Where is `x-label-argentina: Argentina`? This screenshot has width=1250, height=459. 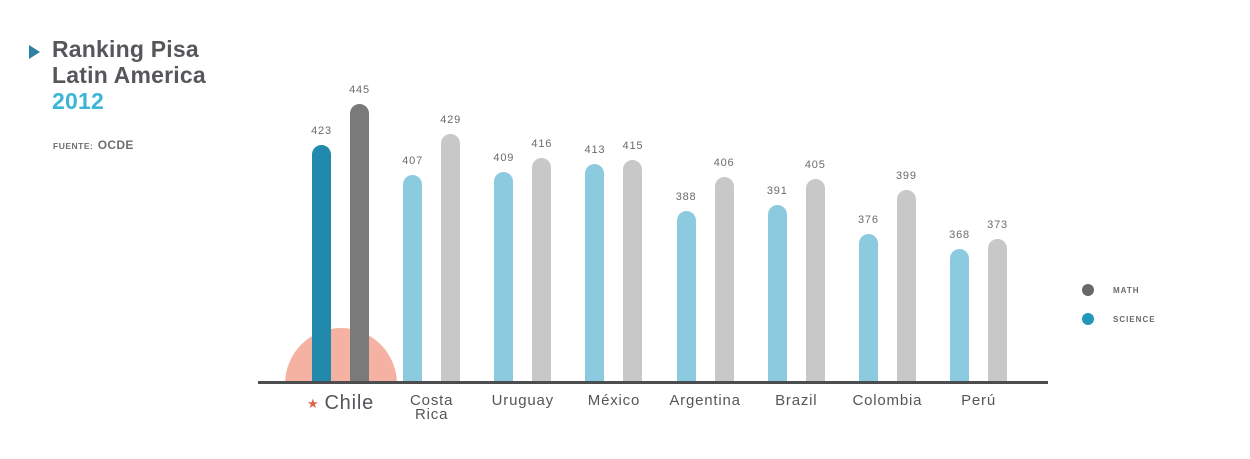 x-label-argentina: Argentina is located at coordinates (705, 400).